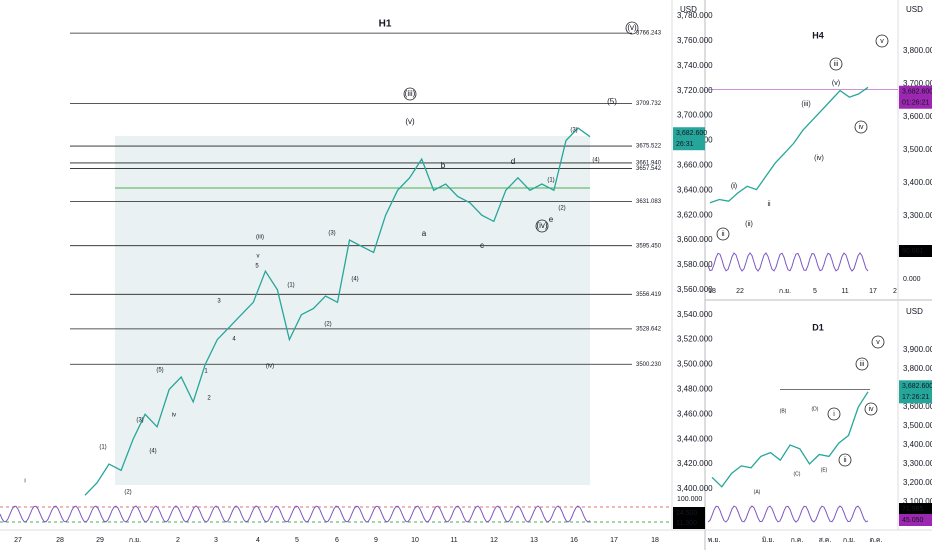  I want to click on wave-label: (C), so click(797, 474).